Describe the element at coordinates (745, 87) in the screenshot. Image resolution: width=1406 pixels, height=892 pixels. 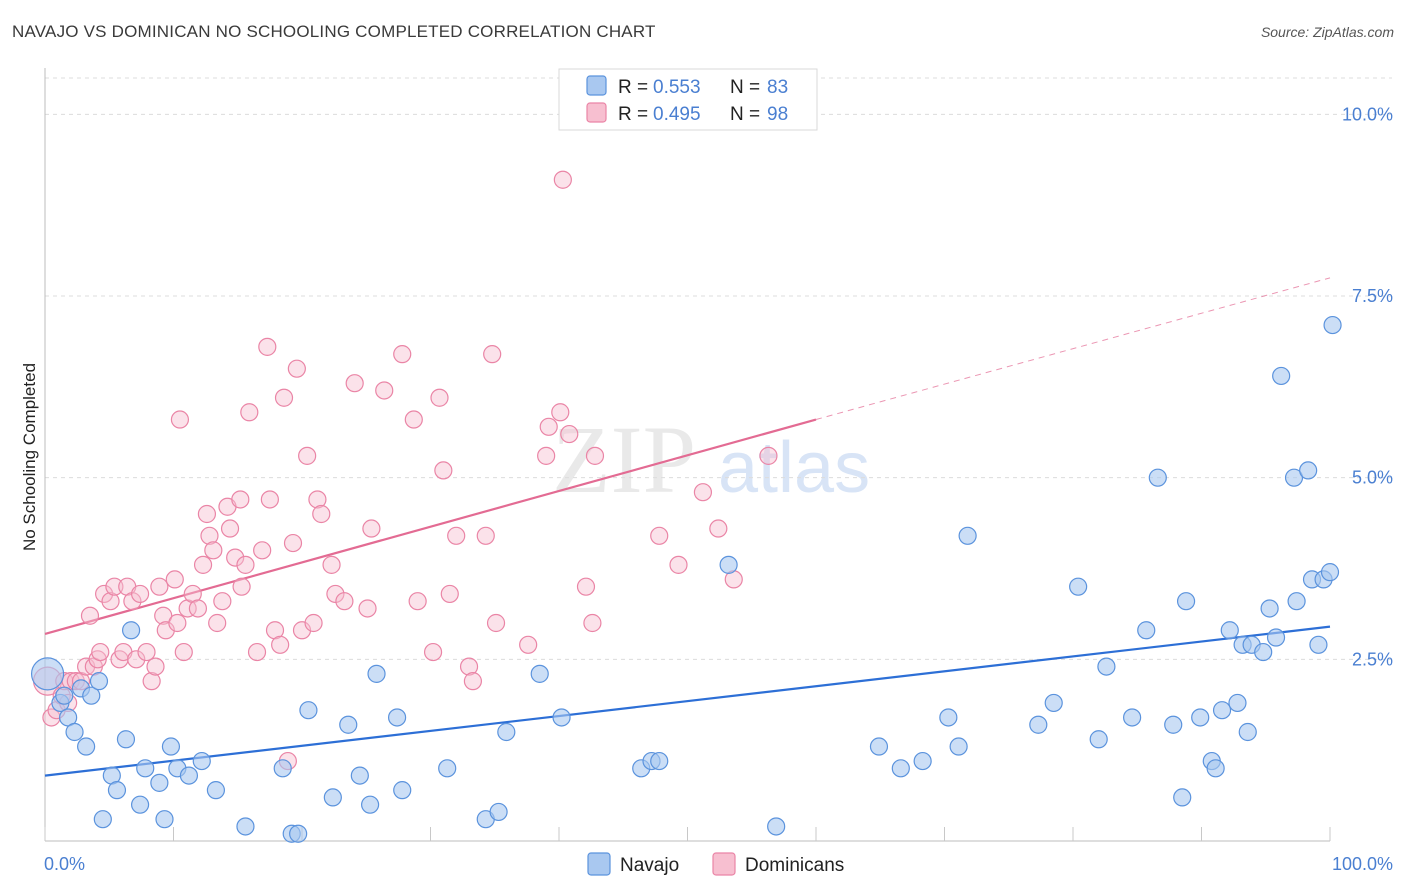
I see `legend-n-label-navajo: N =` at that location.